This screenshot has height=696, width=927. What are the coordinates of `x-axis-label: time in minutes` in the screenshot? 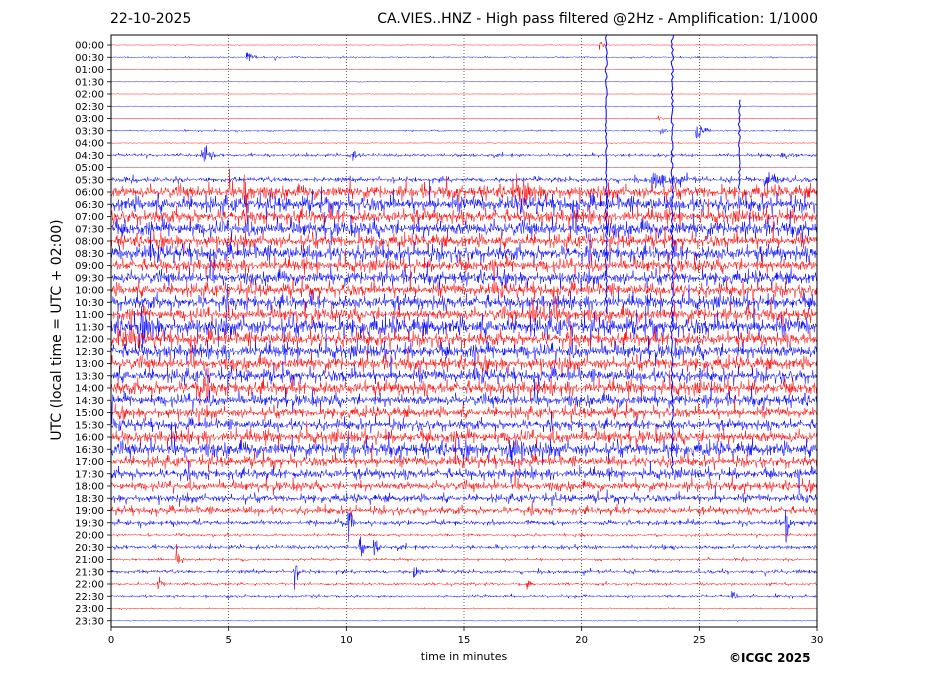 It's located at (464, 656).